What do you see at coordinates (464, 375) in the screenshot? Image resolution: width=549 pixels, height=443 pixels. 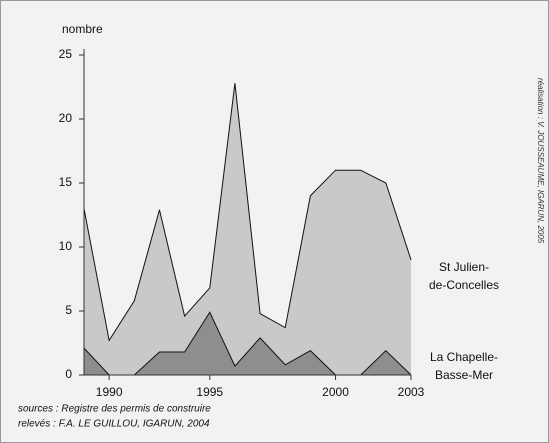 I see `series-label: Basse-Mer` at bounding box center [464, 375].